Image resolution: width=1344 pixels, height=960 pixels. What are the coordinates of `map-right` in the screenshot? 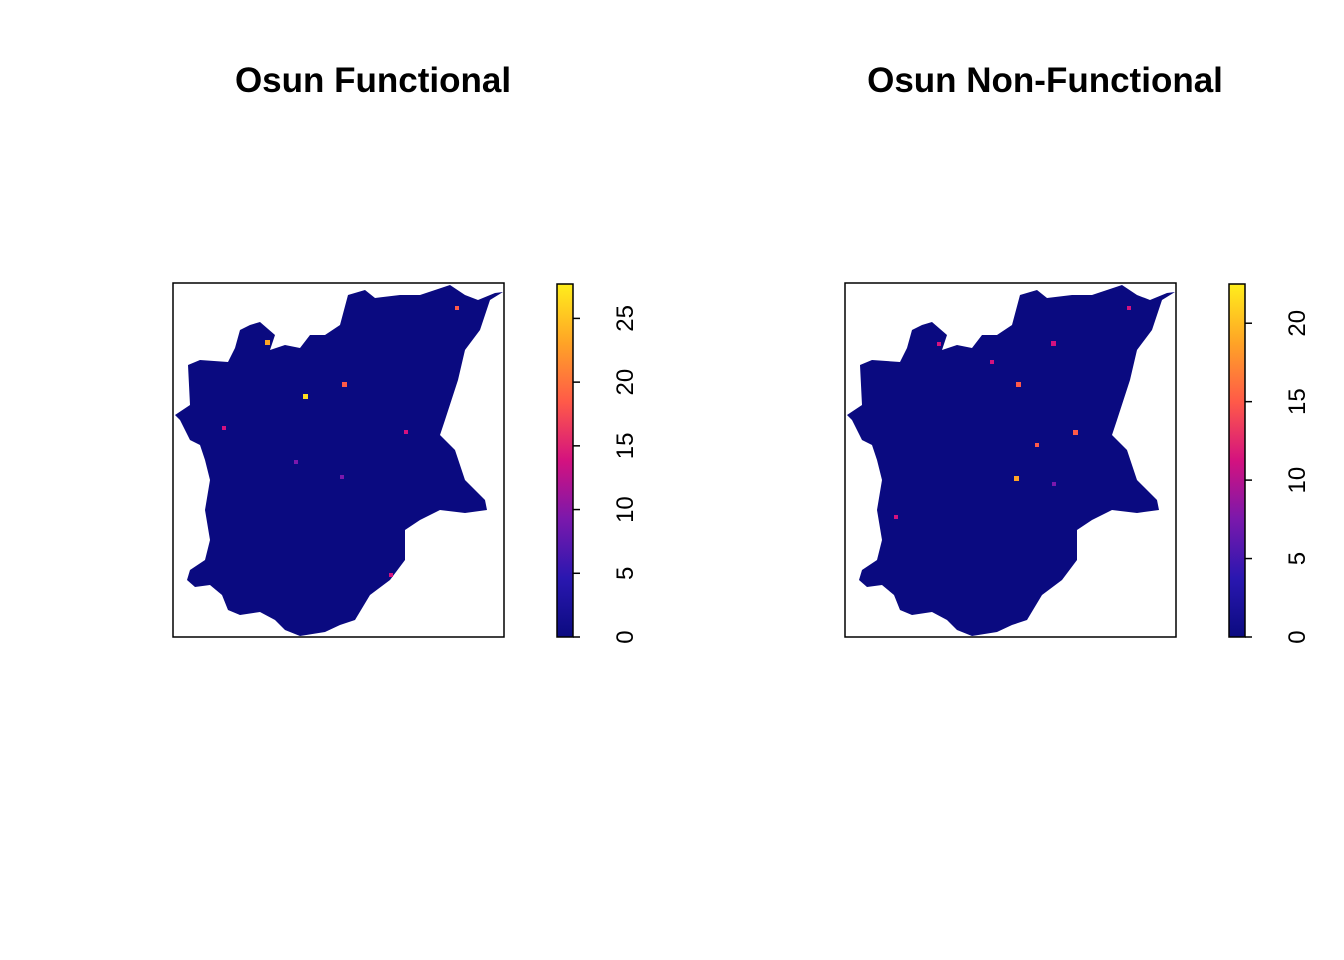 It's located at (1010, 460).